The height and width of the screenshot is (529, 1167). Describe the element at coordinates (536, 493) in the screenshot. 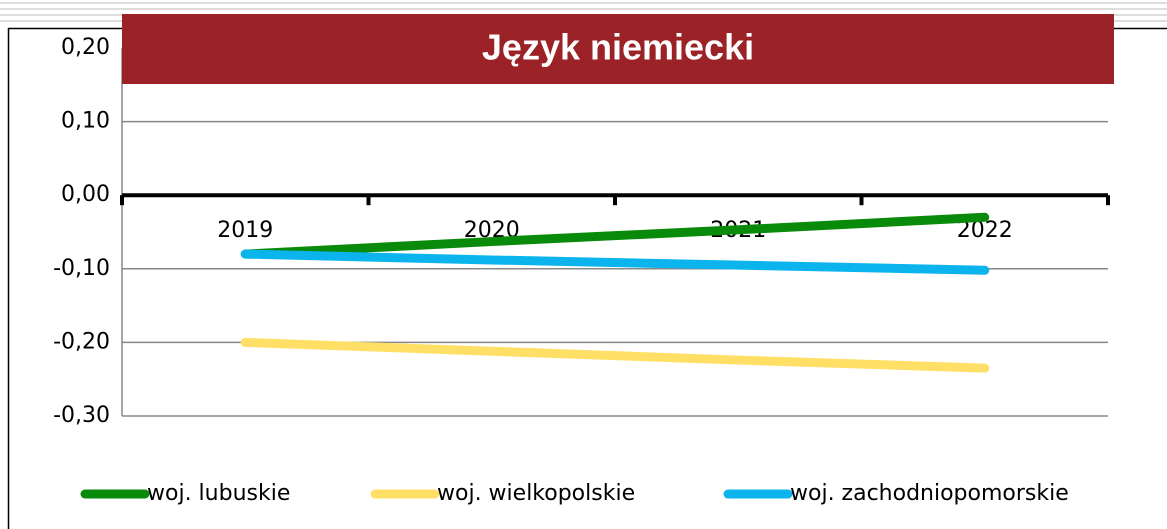

I see `legend-label: woj. wielkopolskie` at that location.